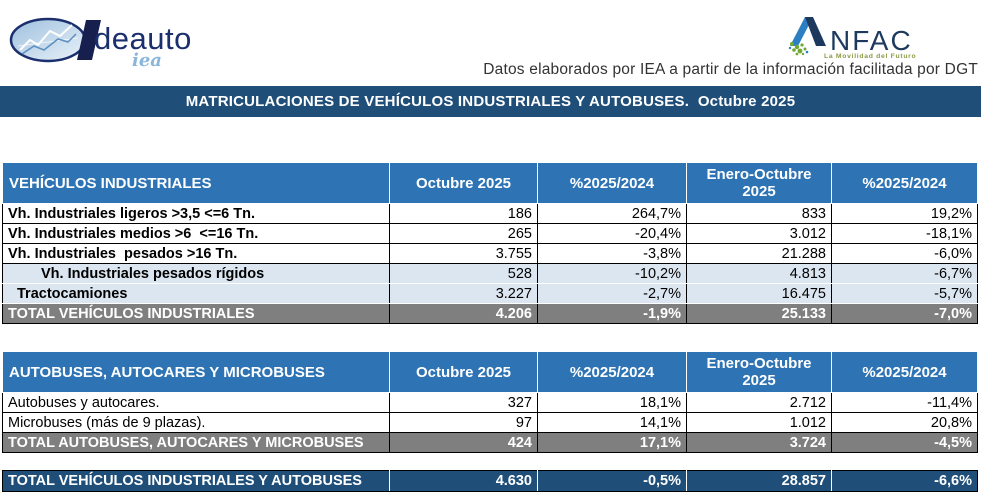  What do you see at coordinates (612, 253) in the screenshot?
I see `cell-value: -3,8%` at bounding box center [612, 253].